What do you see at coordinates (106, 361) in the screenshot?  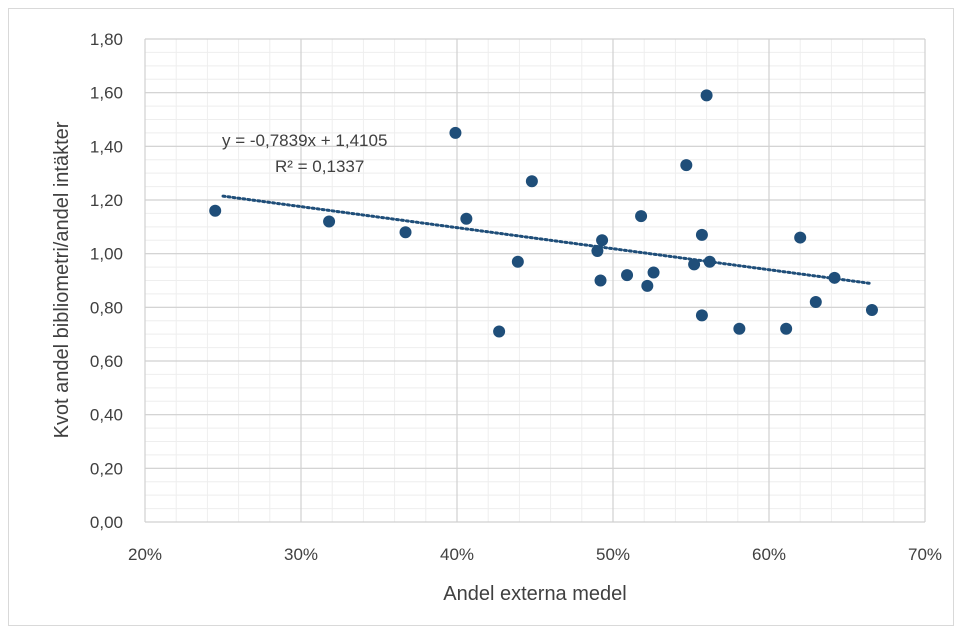 I see `y-tick-label: 0,60` at bounding box center [106, 361].